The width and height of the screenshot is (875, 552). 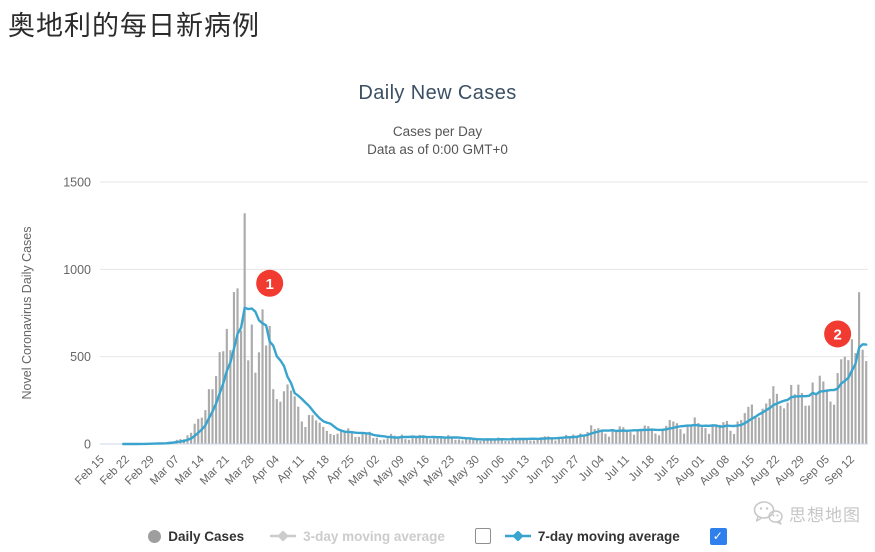 I want to click on y-tick-label: 500, so click(x=80, y=357).